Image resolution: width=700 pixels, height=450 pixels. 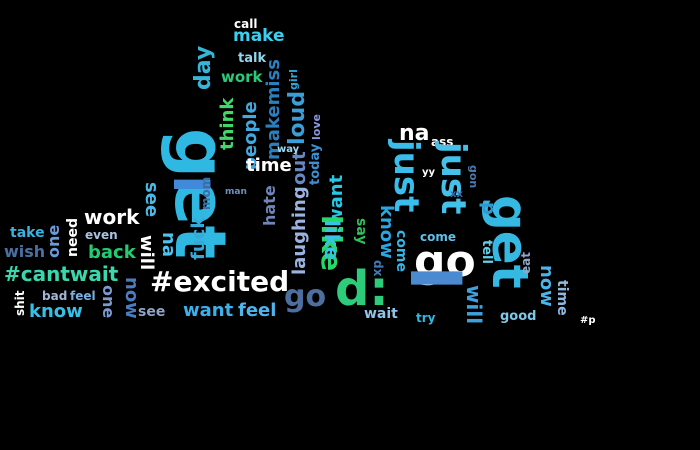 What do you see at coordinates (445, 261) in the screenshot?
I see `word-go-white: go` at bounding box center [445, 261].